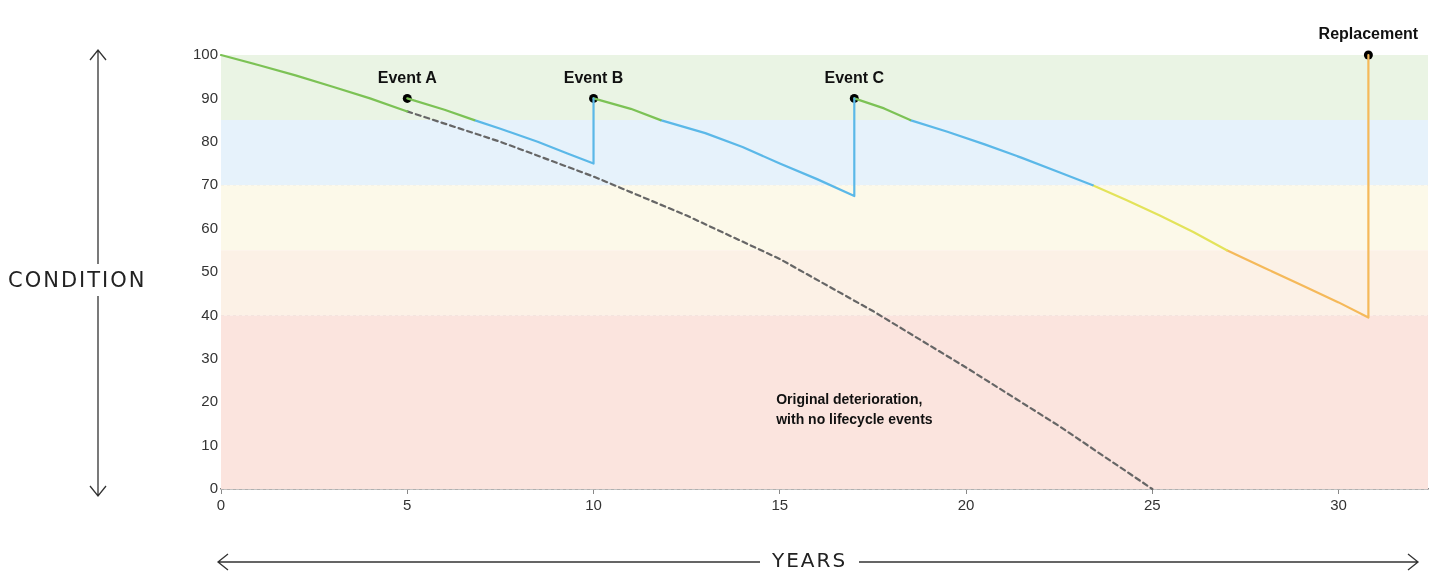  I want to click on x-tick-label: 25, so click(1152, 505).